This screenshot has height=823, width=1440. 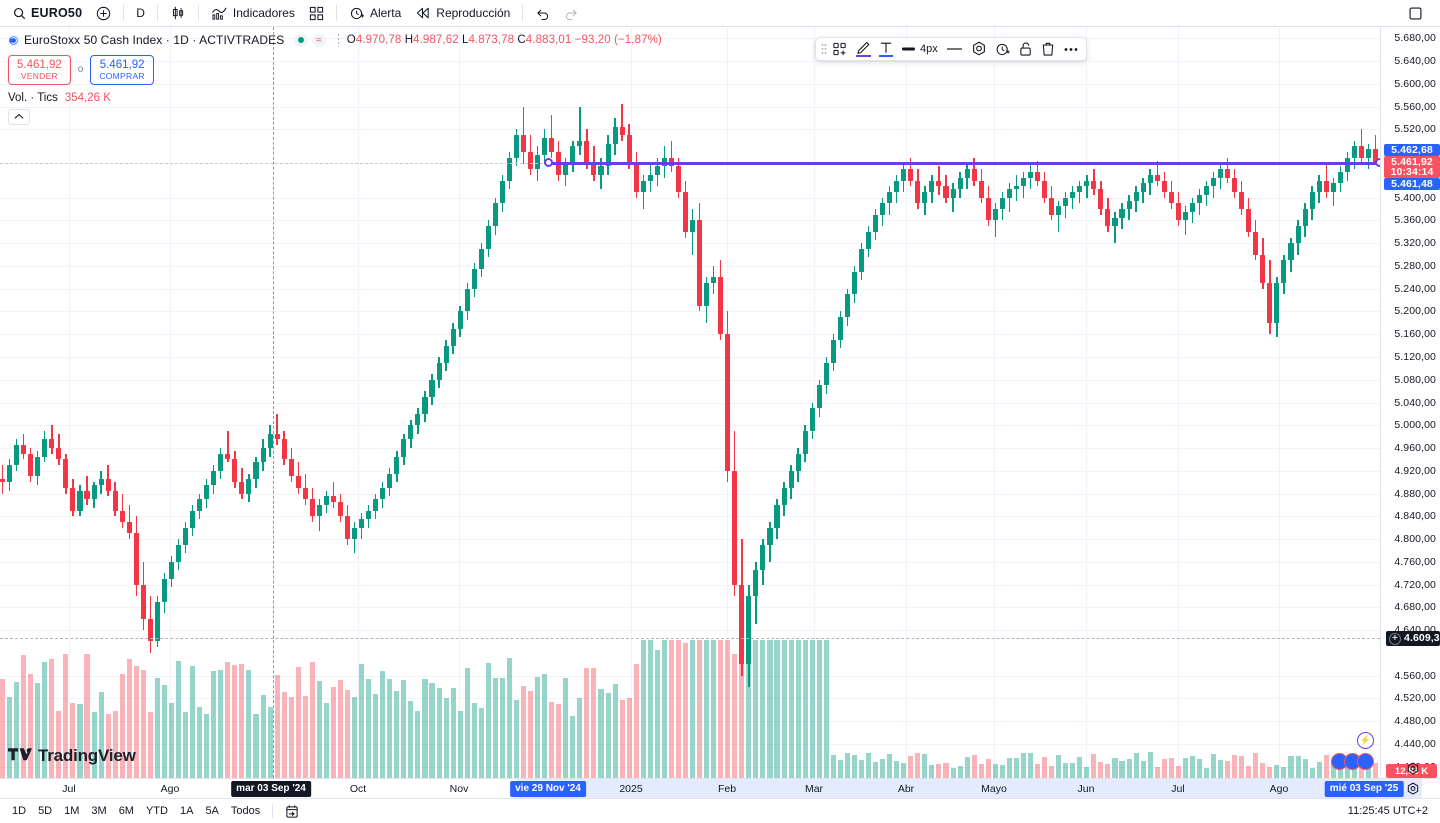 What do you see at coordinates (1415, 675) in the screenshot?
I see `price-tick: 4.560,00` at bounding box center [1415, 675].